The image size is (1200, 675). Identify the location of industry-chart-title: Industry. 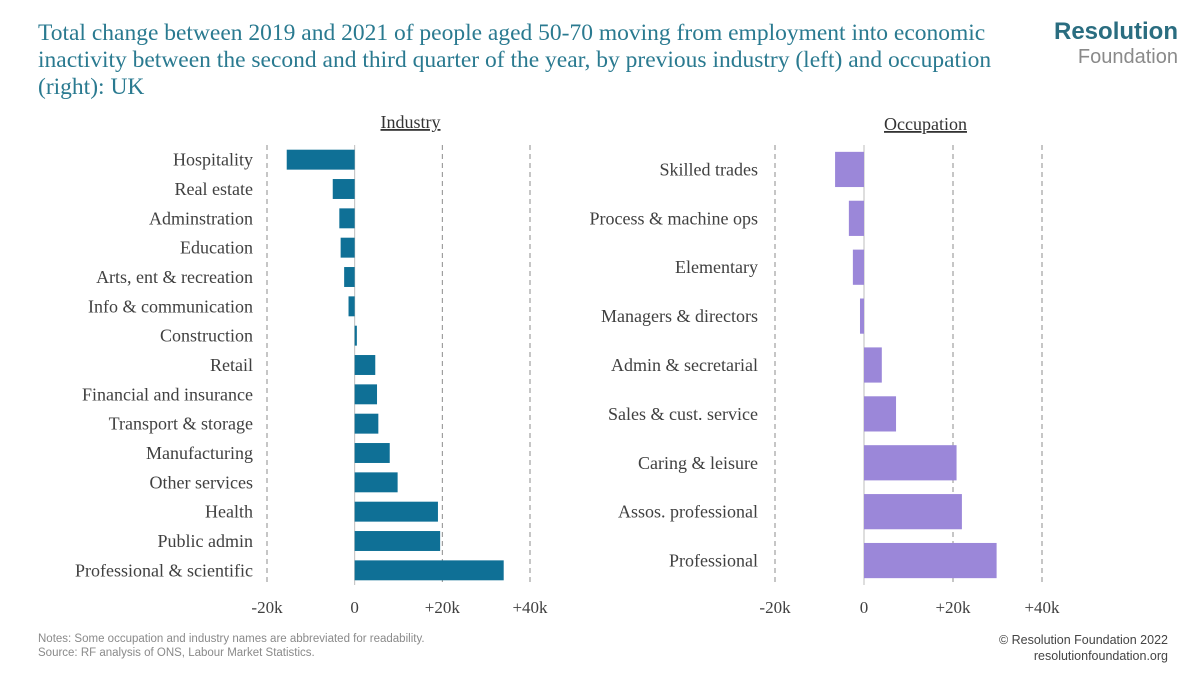
(411, 122).